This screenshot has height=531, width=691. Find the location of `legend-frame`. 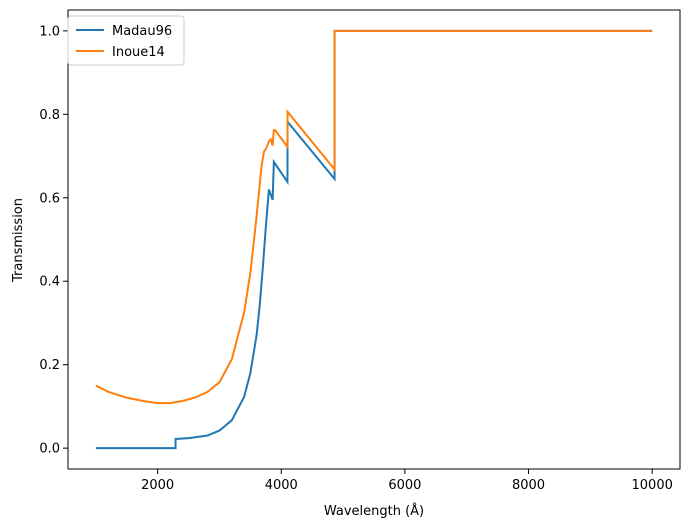

legend-frame is located at coordinates (126, 40).